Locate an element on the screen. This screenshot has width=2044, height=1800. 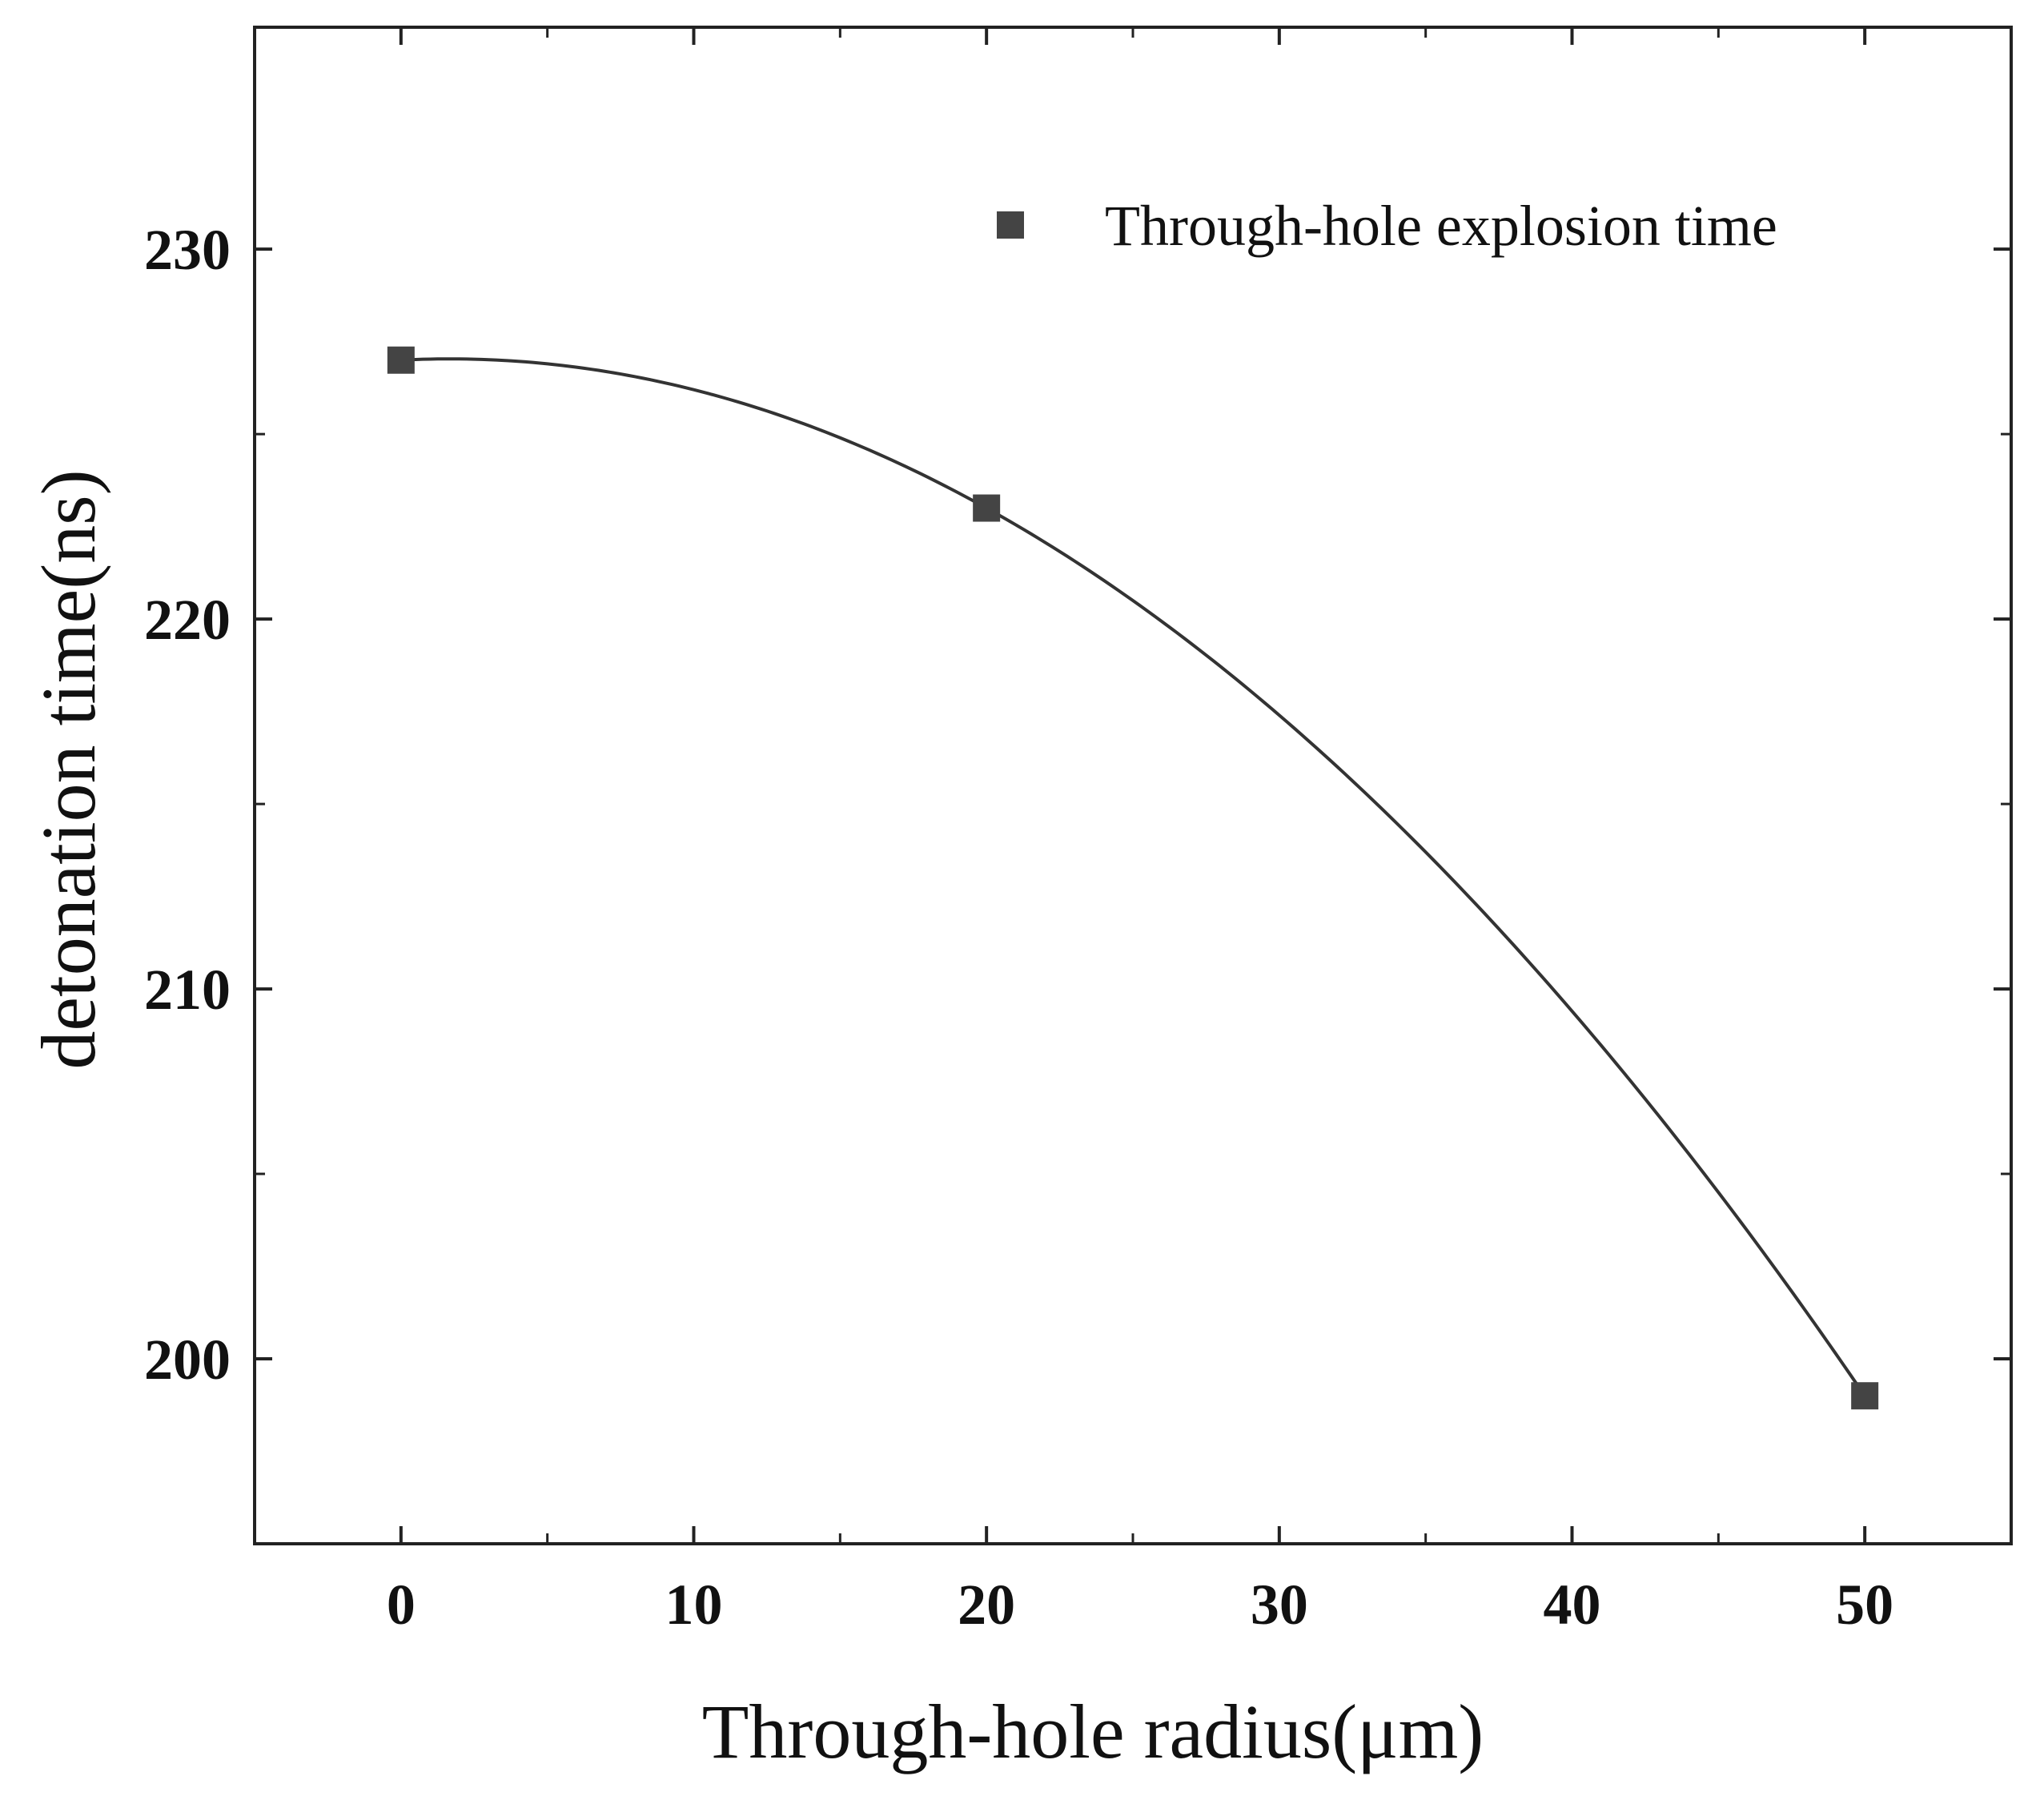
x-tick-label: 10 is located at coordinates (694, 1605).